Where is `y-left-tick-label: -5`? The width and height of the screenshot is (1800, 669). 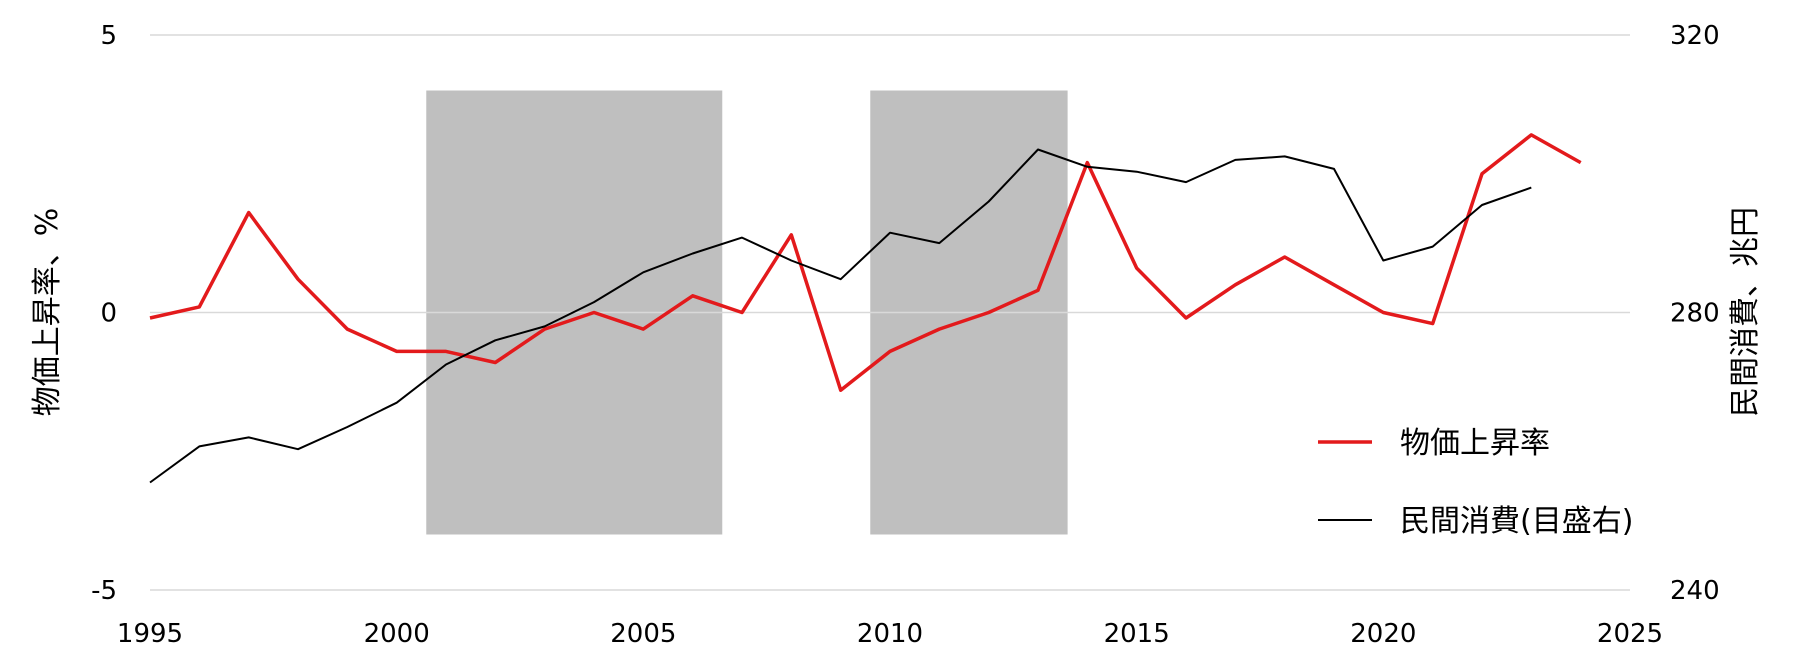 y-left-tick-label: -5 is located at coordinates (104, 591).